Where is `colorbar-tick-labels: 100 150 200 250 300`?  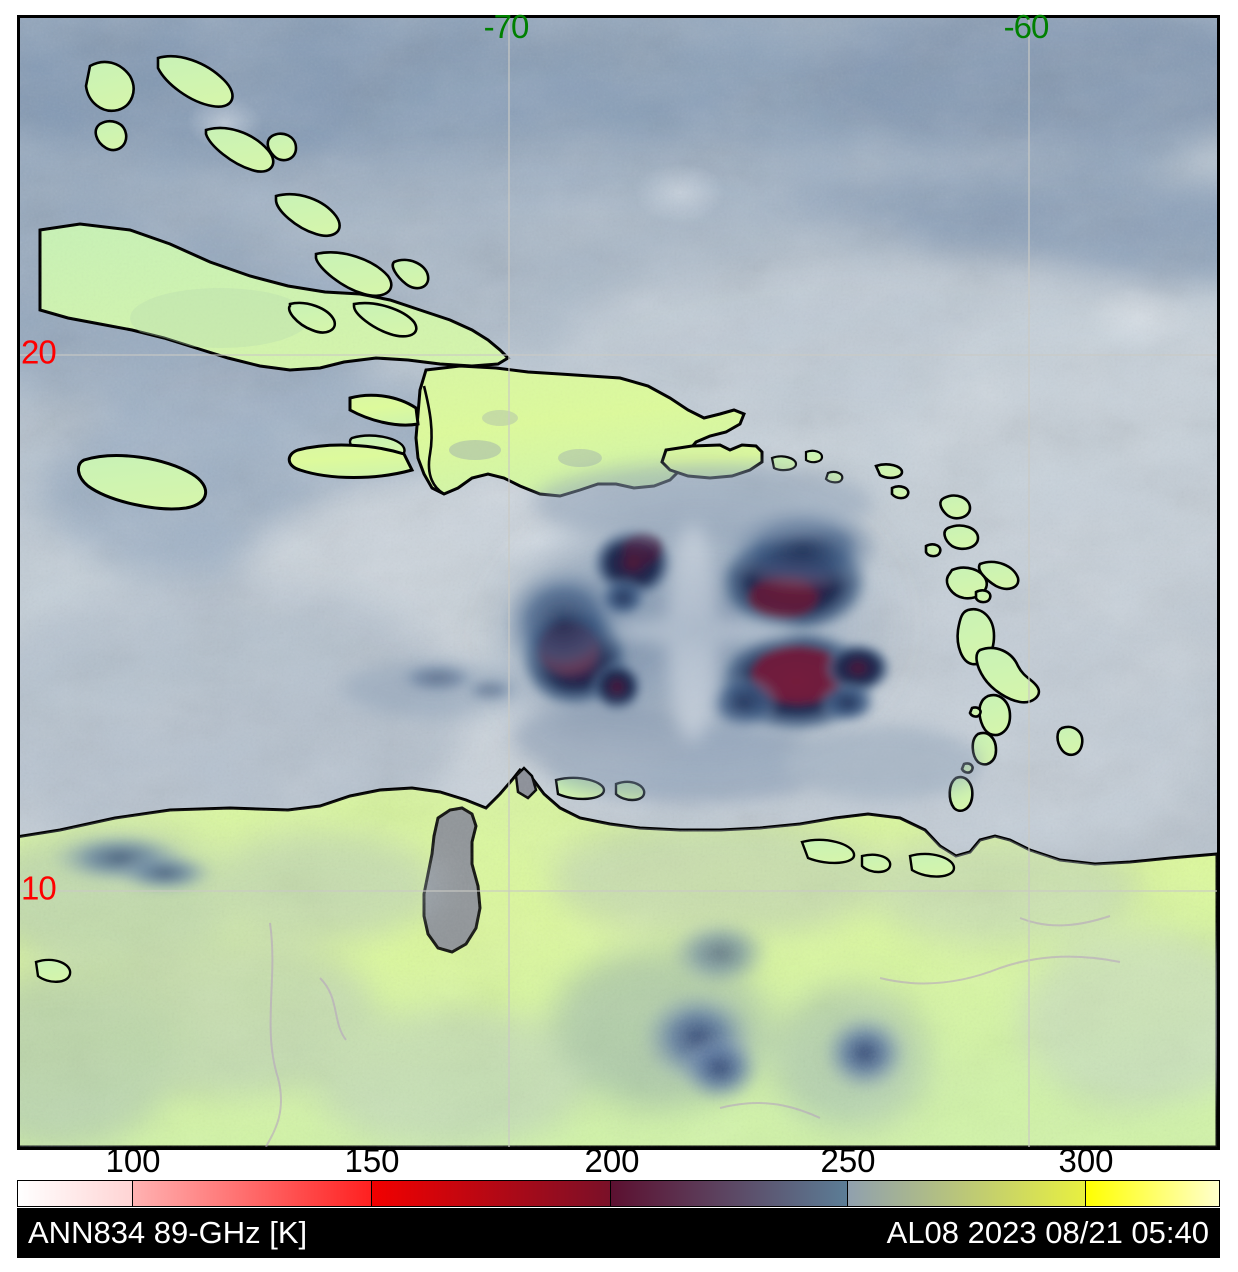
colorbar-tick-labels: 100 150 200 250 300 is located at coordinates (618, 1161).